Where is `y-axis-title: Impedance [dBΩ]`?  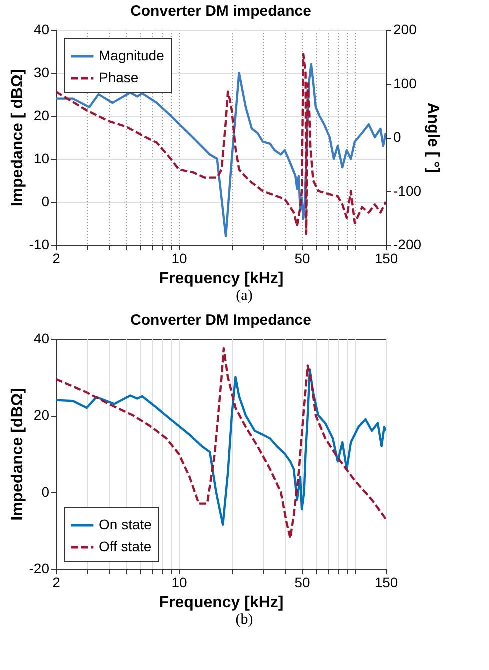 y-axis-title: Impedance [dBΩ] is located at coordinates (17, 454).